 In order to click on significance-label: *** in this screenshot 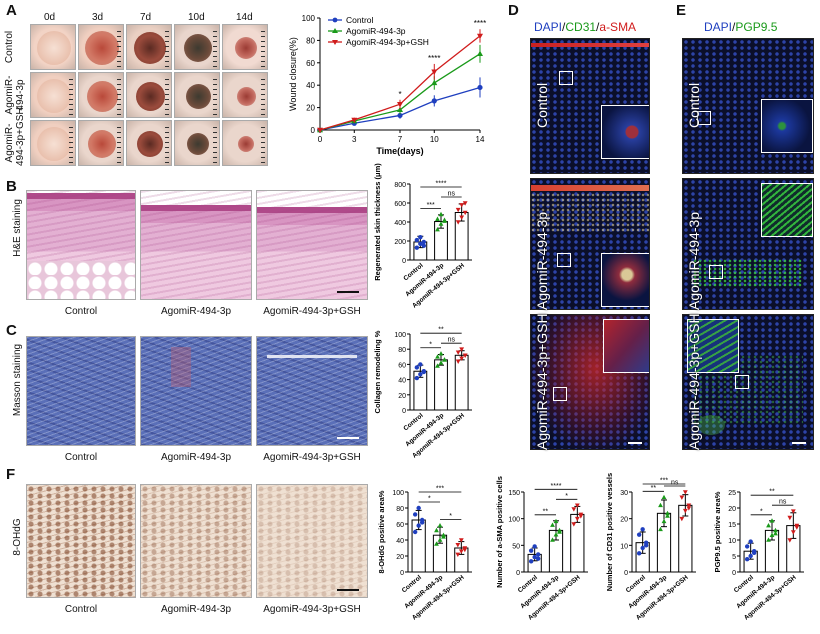, I will do `click(440, 489)`.